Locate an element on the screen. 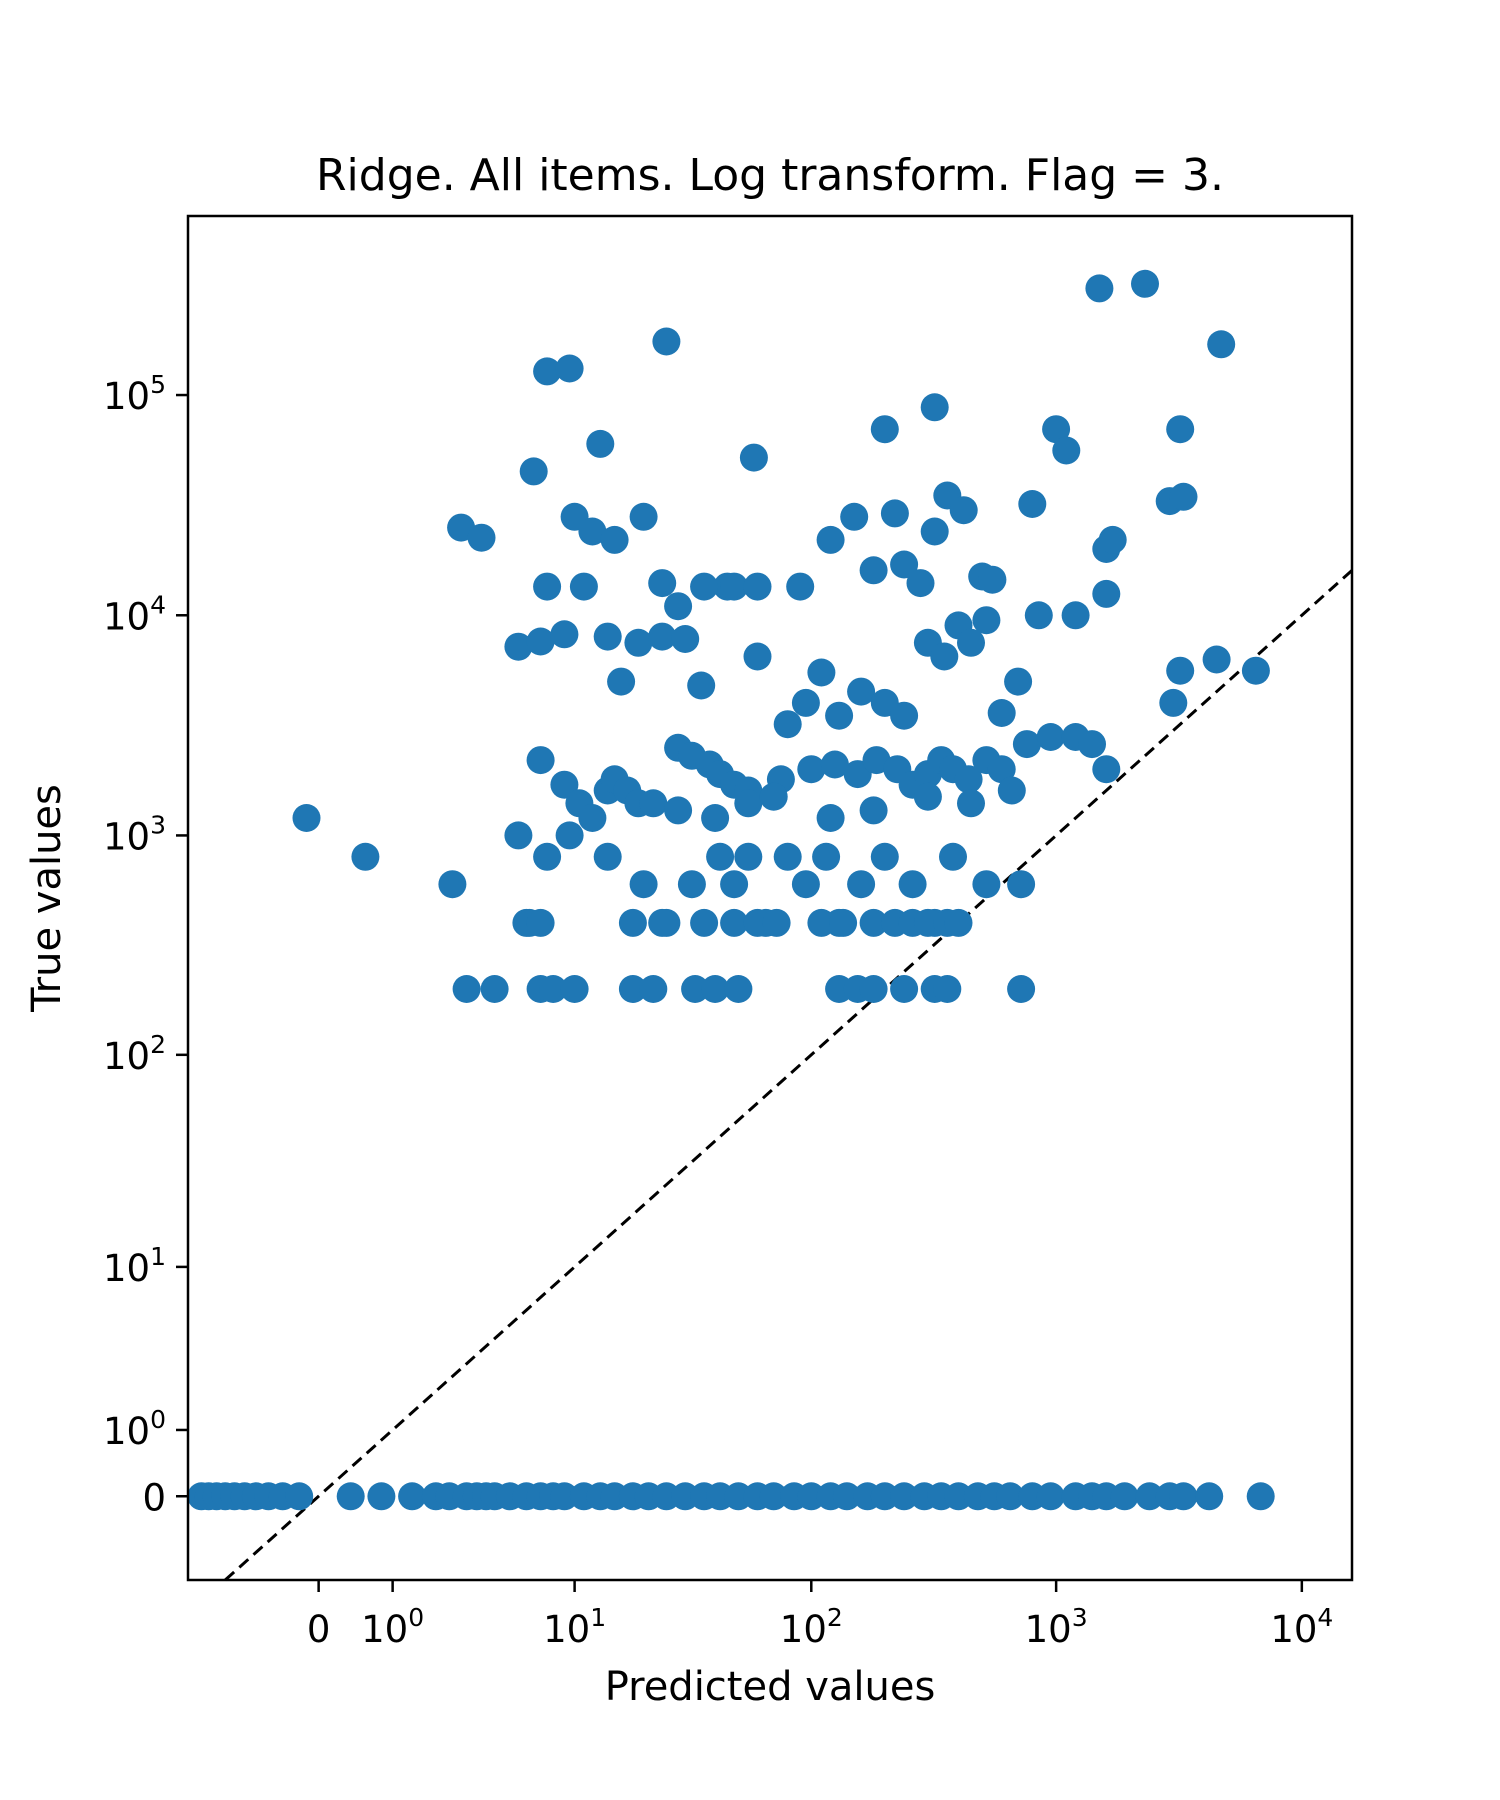  y-tick-label: 10⁵ is located at coordinates (134, 394).